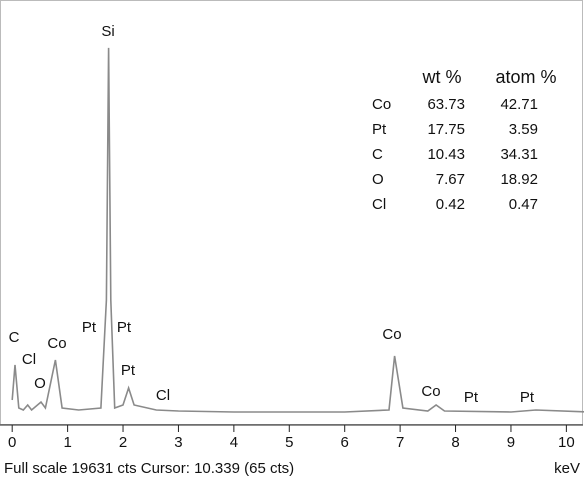  What do you see at coordinates (519, 179) in the screenshot?
I see `atom-percent: 18.92` at bounding box center [519, 179].